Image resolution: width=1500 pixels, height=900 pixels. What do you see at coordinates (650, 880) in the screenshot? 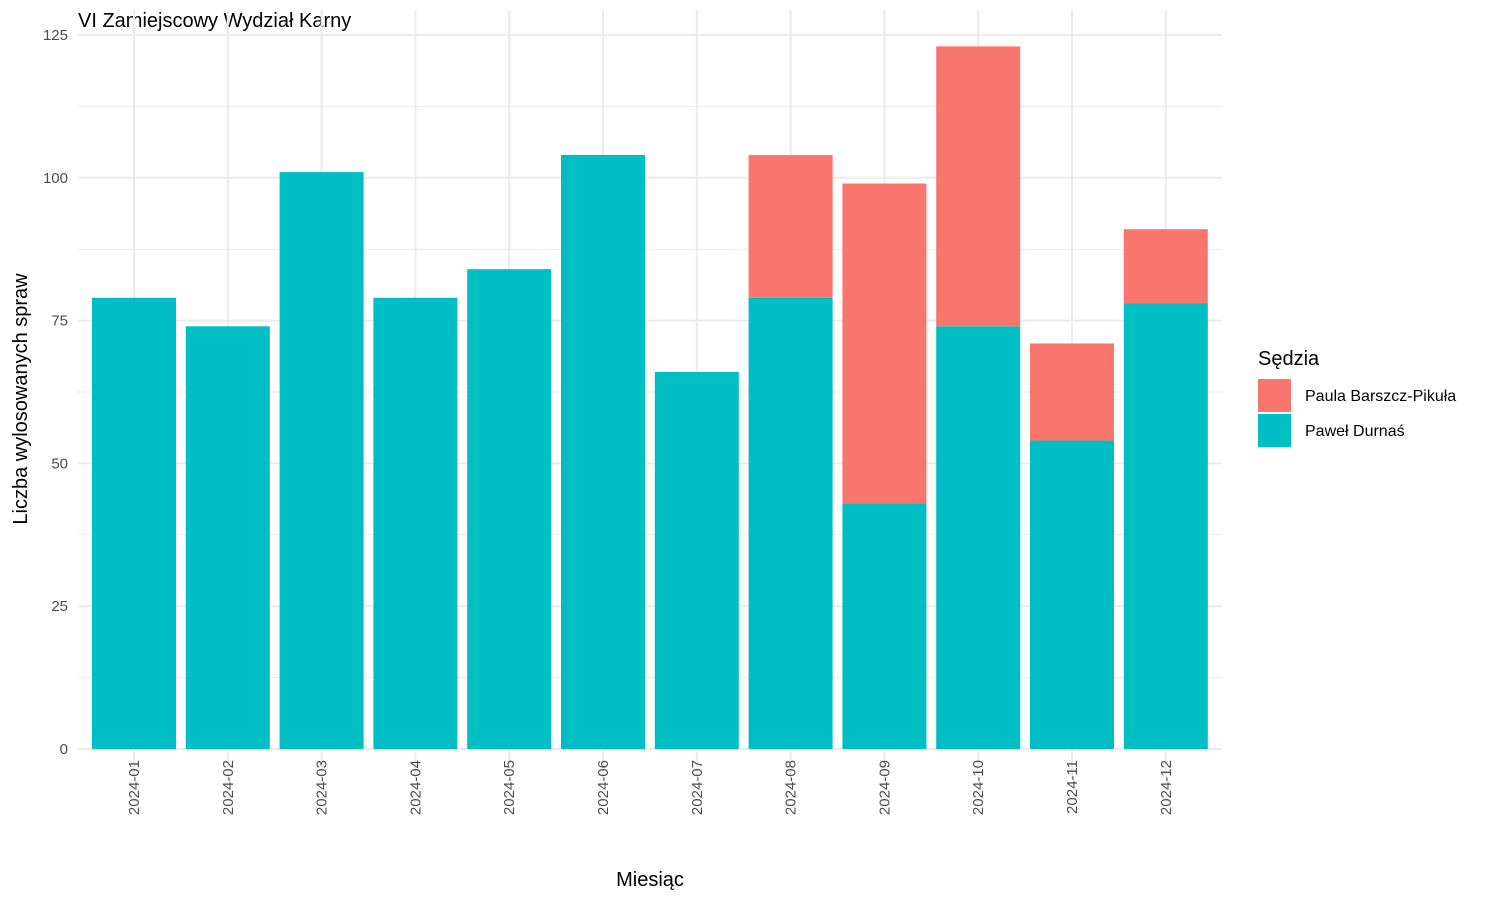
I see `x-axis-title: Miesiąc` at bounding box center [650, 880].